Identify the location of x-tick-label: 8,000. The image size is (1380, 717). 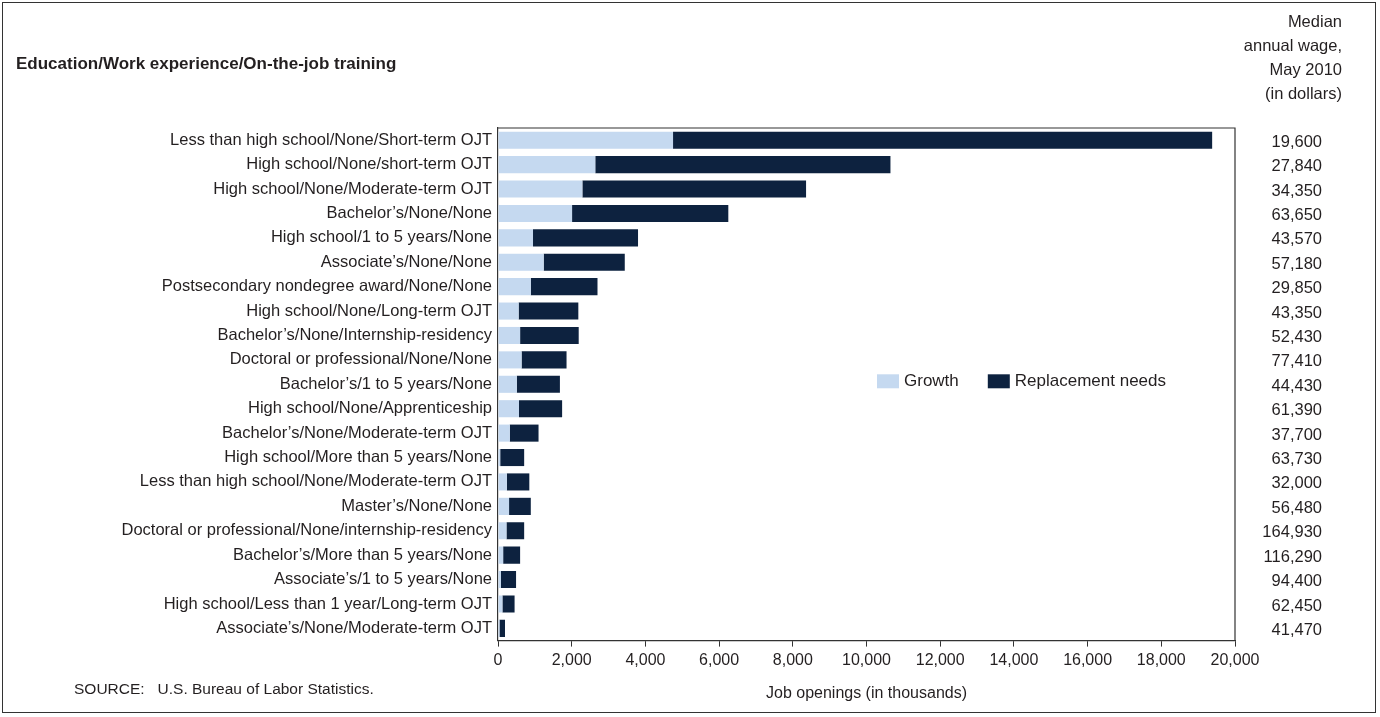
(792, 659).